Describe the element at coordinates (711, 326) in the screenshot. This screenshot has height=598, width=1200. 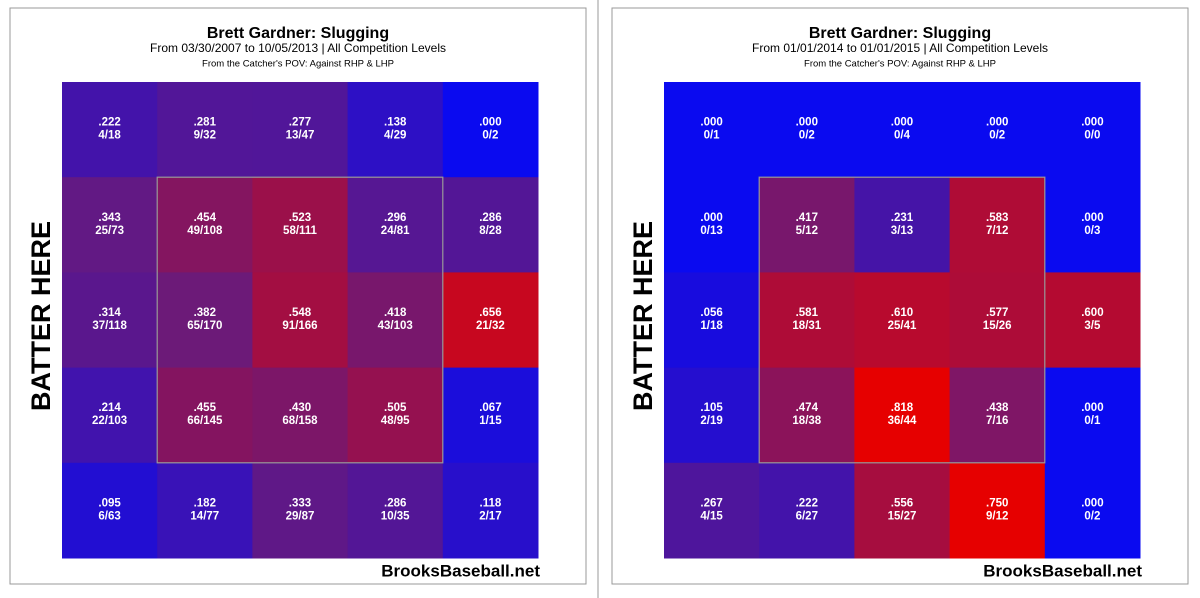
I see `cell-count: 1/18` at that location.